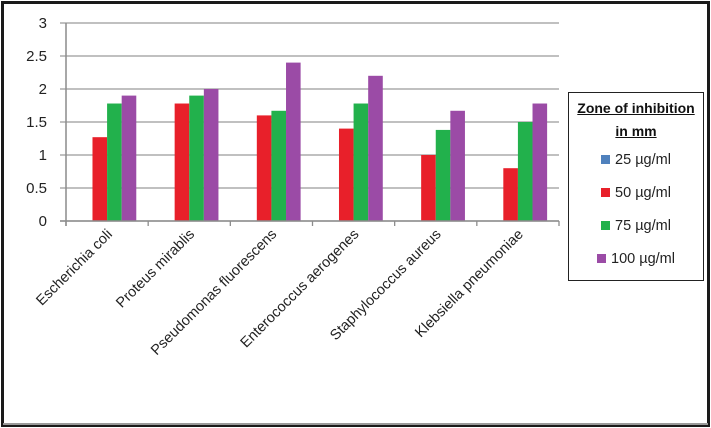  Describe the element at coordinates (36, 56) in the screenshot. I see `y-tick-label: 2.5` at that location.